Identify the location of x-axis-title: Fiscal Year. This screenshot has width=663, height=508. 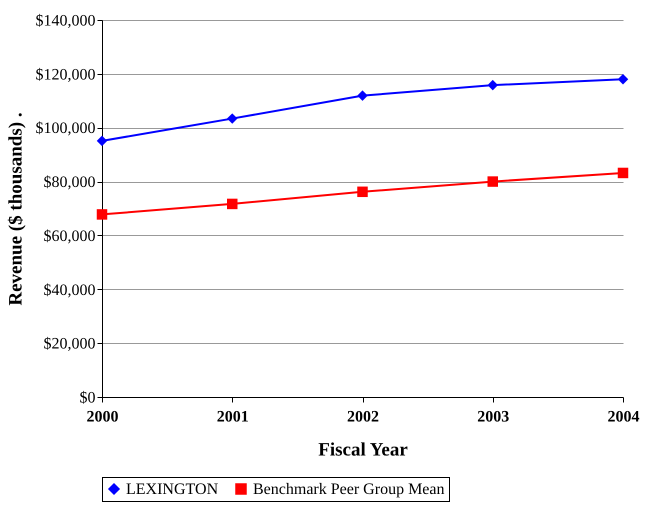
(363, 450).